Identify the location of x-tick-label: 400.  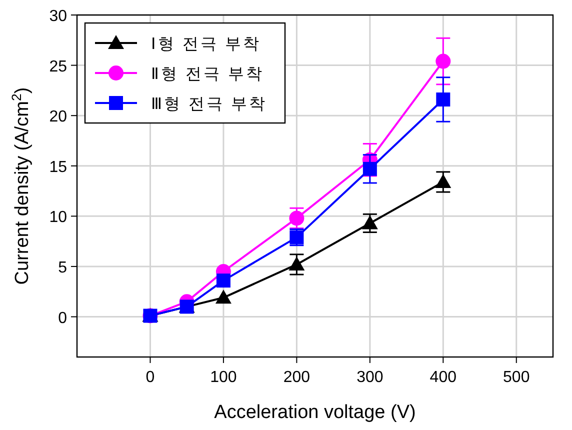
(443, 377).